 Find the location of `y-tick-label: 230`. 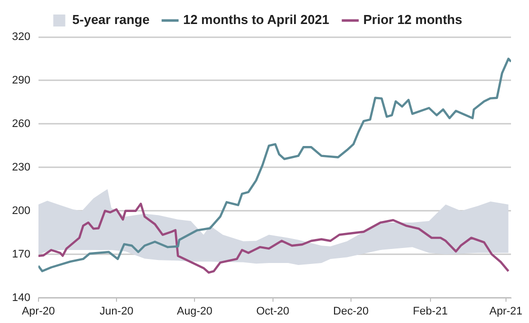

y-tick-label: 230 is located at coordinates (21, 167).